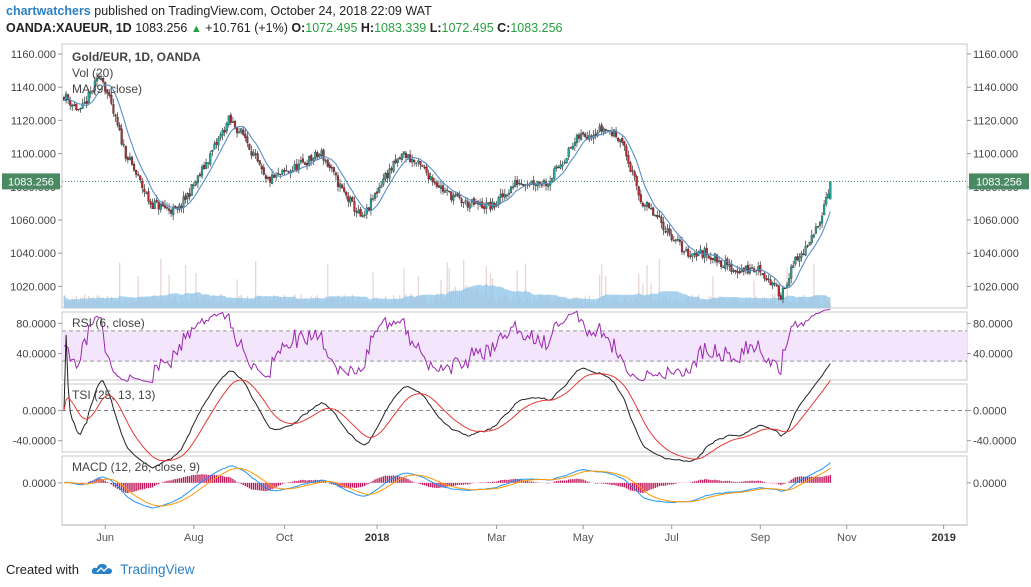 This screenshot has width=1031, height=587. I want to click on time-tick-label: 2019, so click(943, 538).